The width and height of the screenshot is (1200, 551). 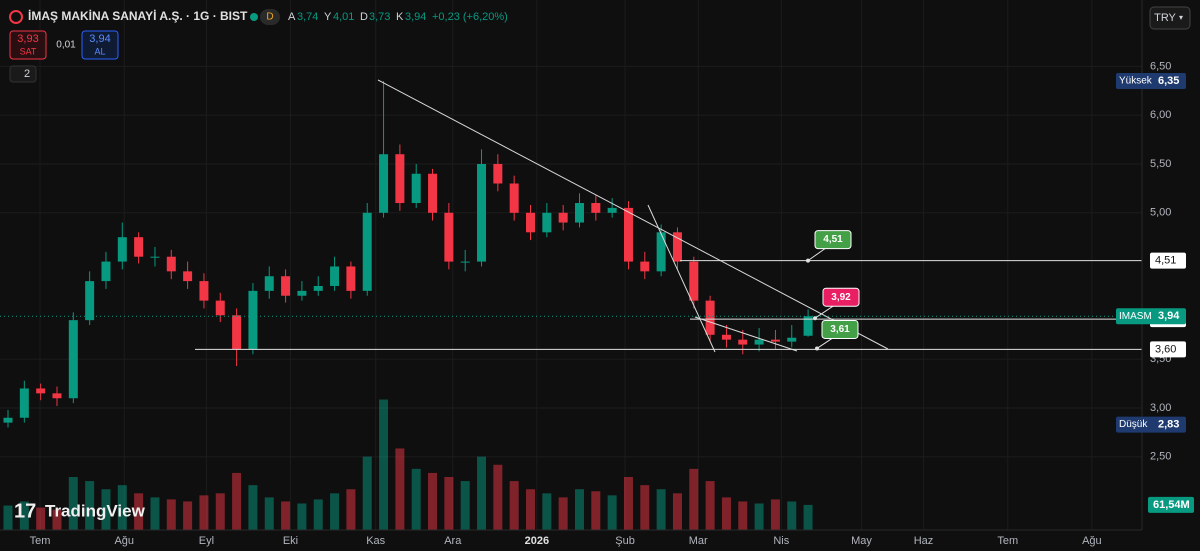 What do you see at coordinates (16, 17) in the screenshot?
I see `symbol-logo` at bounding box center [16, 17].